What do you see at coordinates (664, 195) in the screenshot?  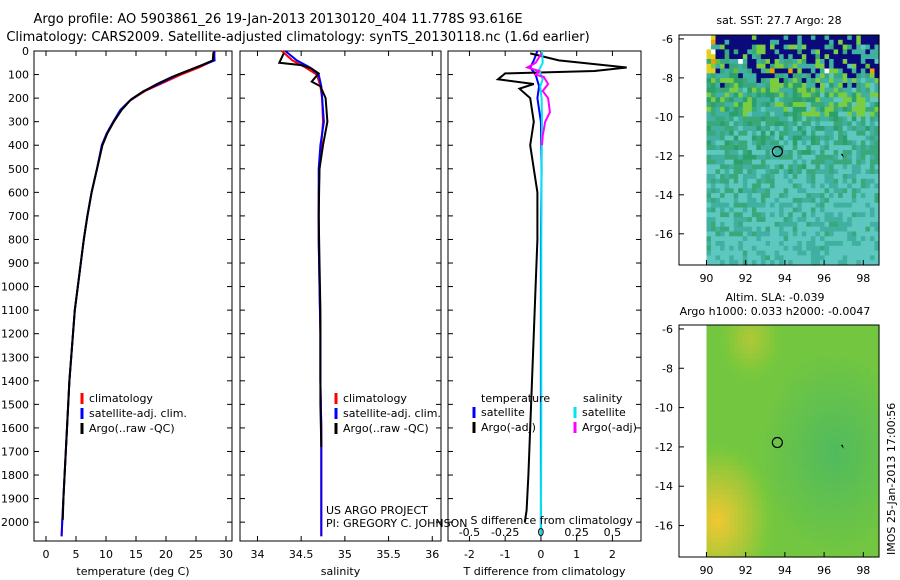 I see `sst_map-ytick-label: -14` at bounding box center [664, 195].